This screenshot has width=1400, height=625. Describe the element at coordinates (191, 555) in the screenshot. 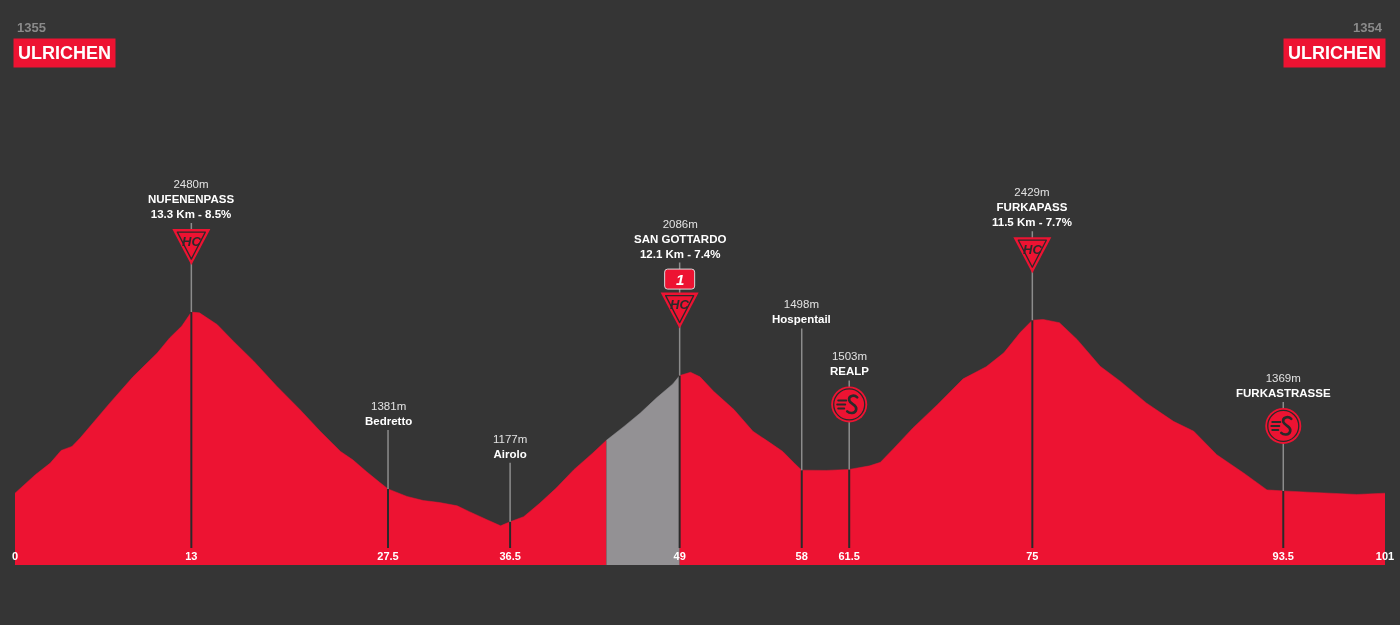

I see `x-tick-label: 13` at that location.